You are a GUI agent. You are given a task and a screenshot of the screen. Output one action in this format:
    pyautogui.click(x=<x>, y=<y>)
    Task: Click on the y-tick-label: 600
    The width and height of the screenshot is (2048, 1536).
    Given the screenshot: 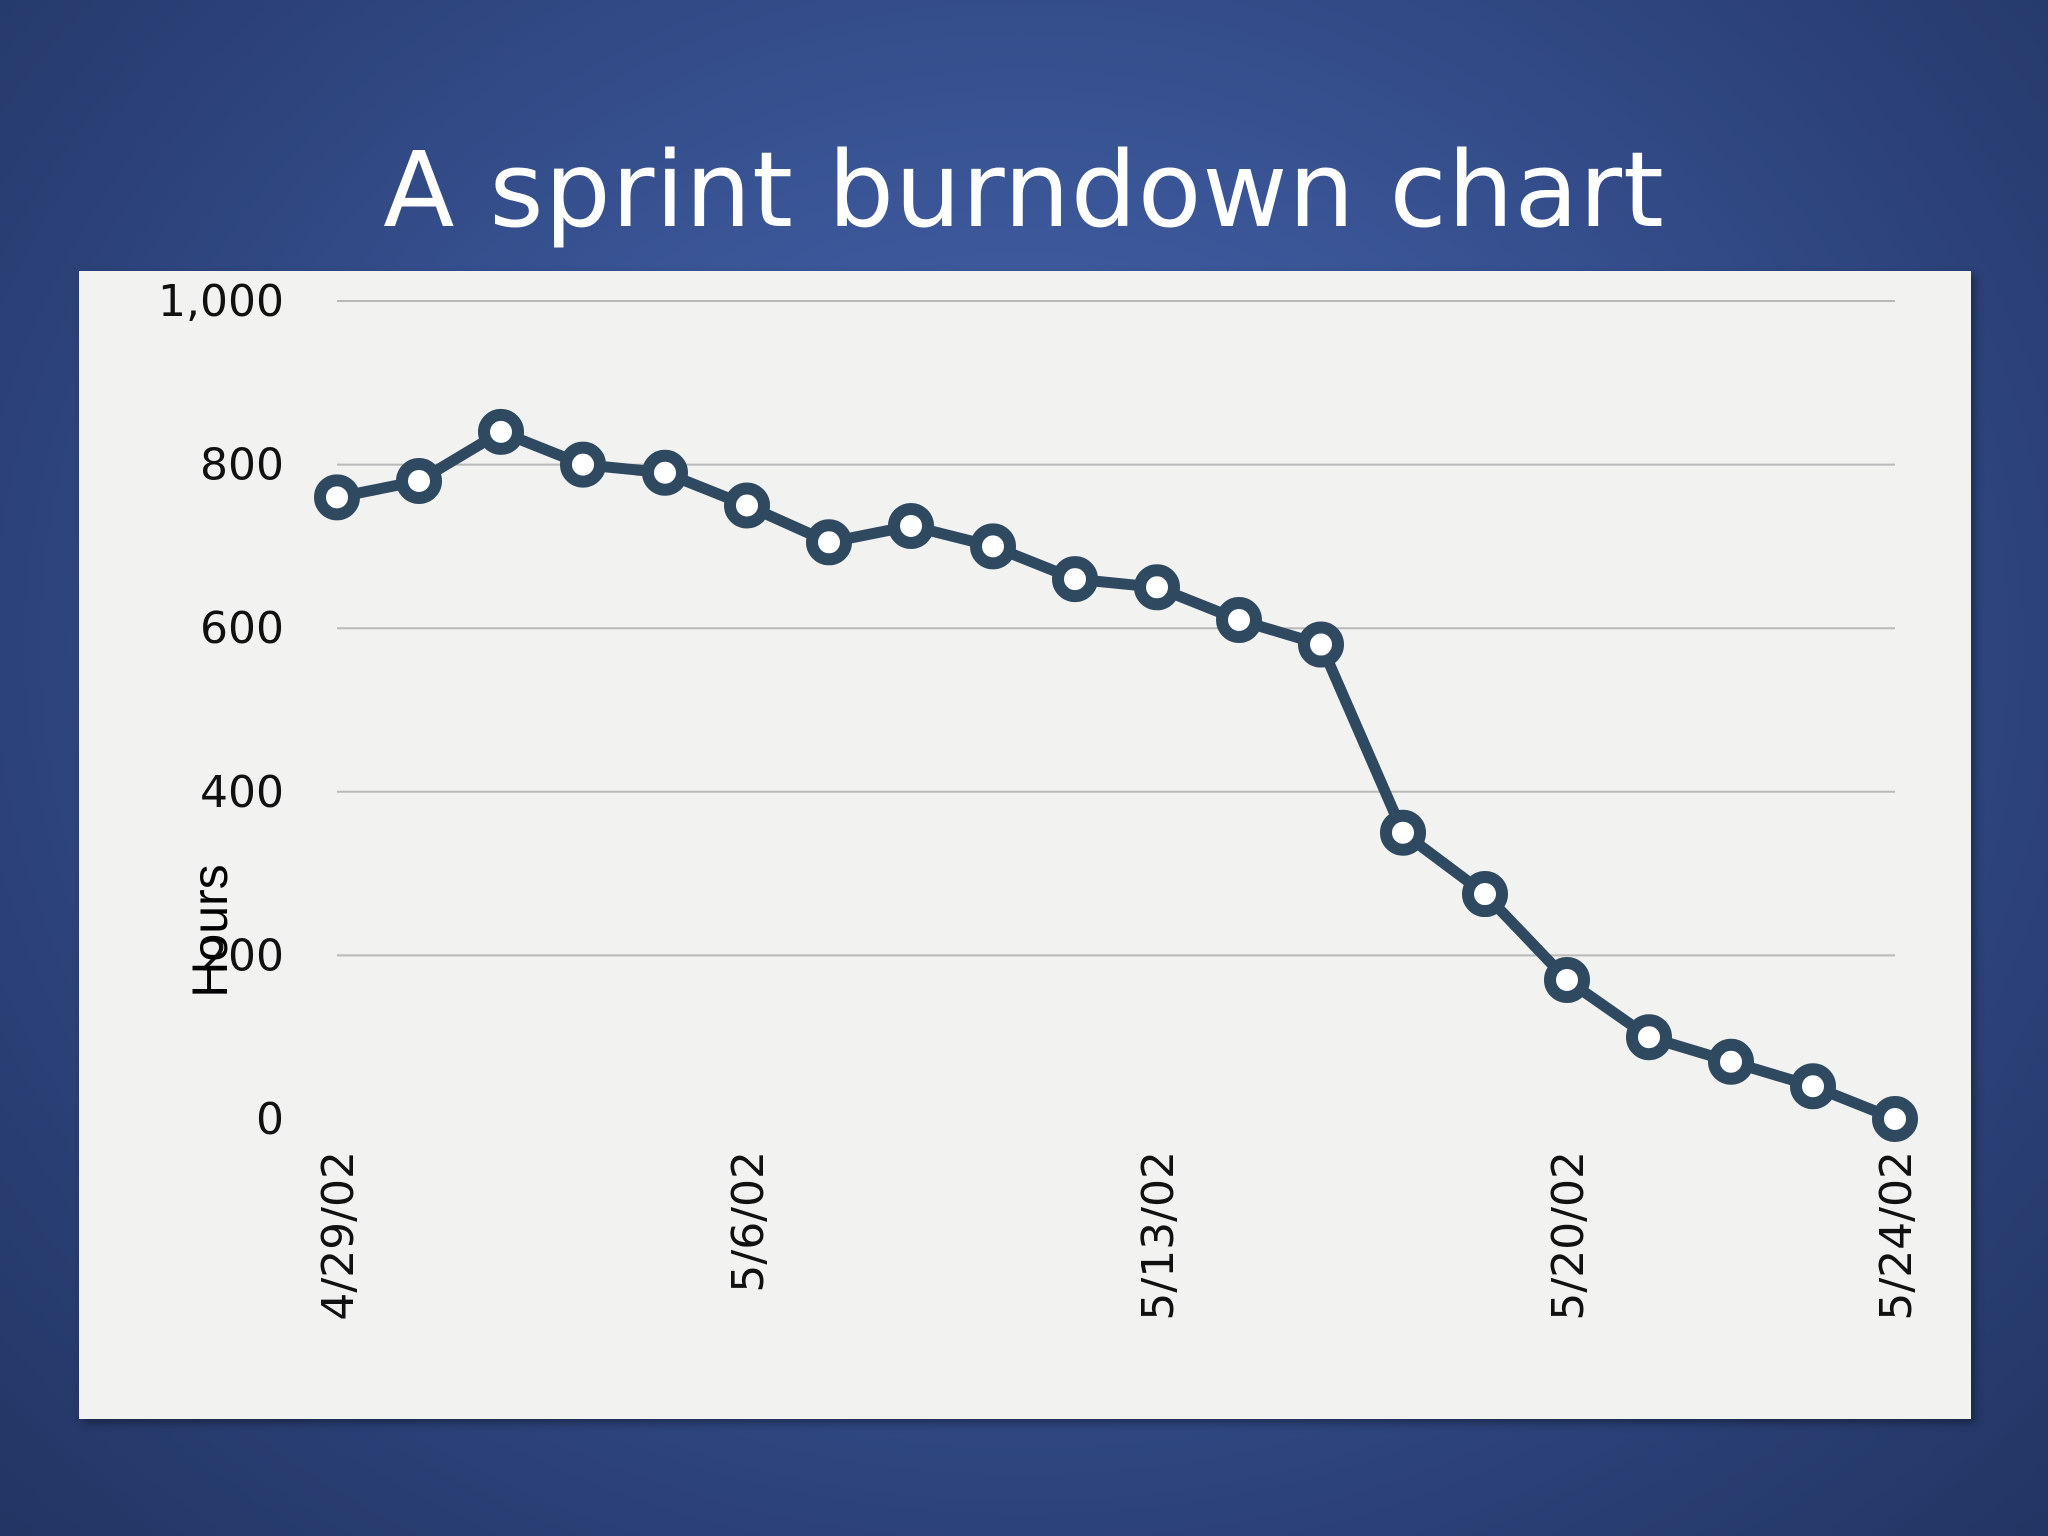 What is the action you would take?
    pyautogui.click(x=242, y=628)
    